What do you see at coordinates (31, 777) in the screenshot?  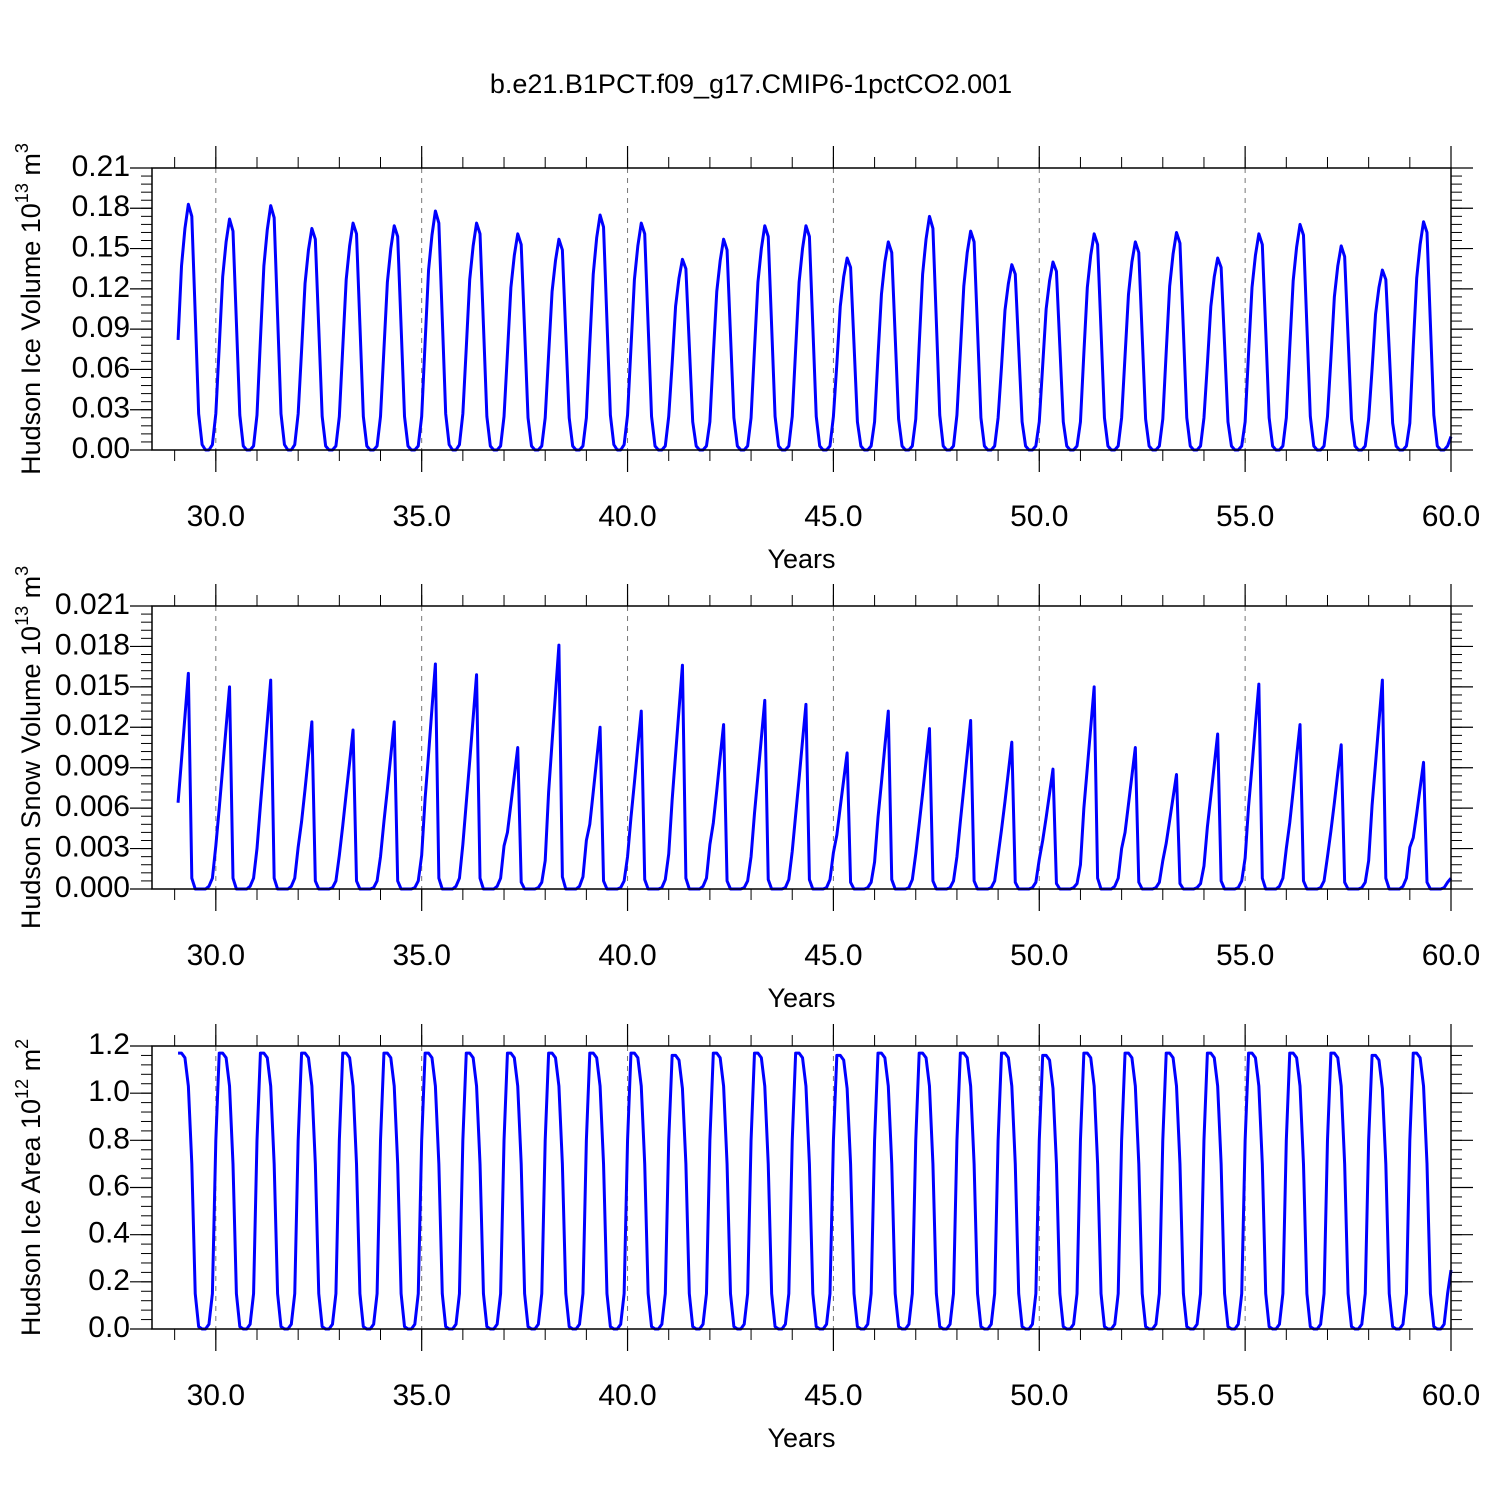 I see `y-axis-label-part: Hudson Snow Volume 10` at bounding box center [31, 777].